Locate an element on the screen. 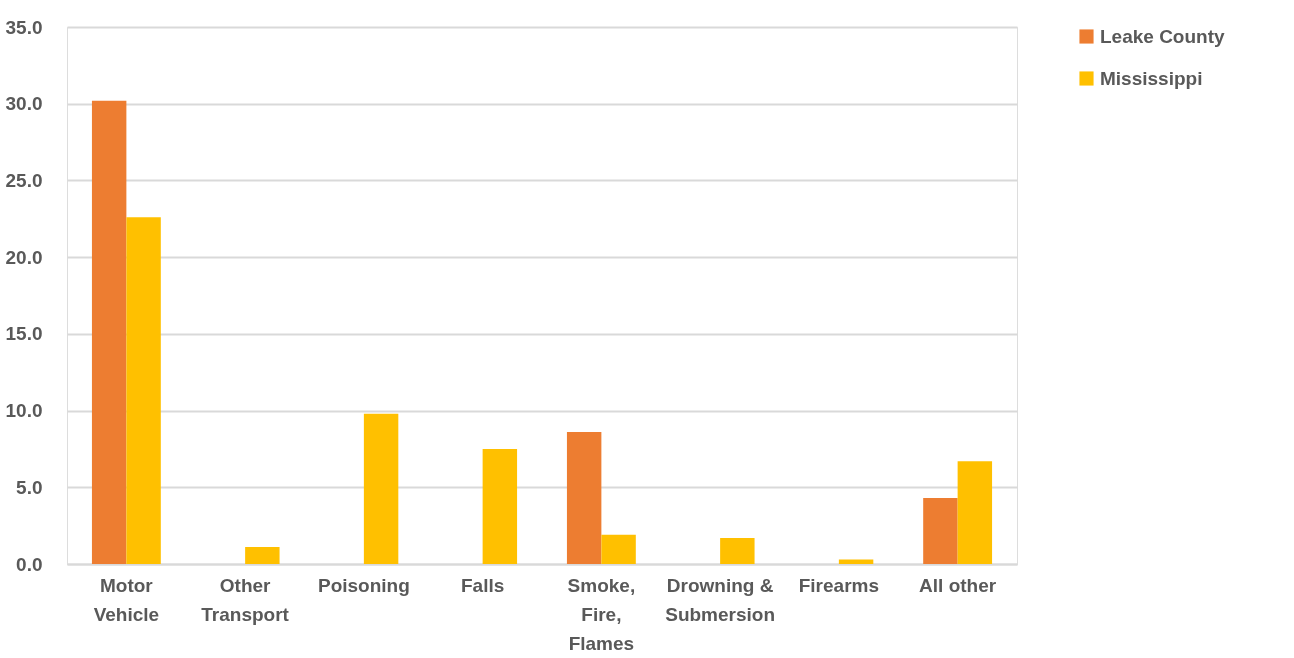 Image resolution: width=1294 pixels, height=658 pixels. x-tick-label: Smoke, Fire, Flames is located at coordinates (601, 614).